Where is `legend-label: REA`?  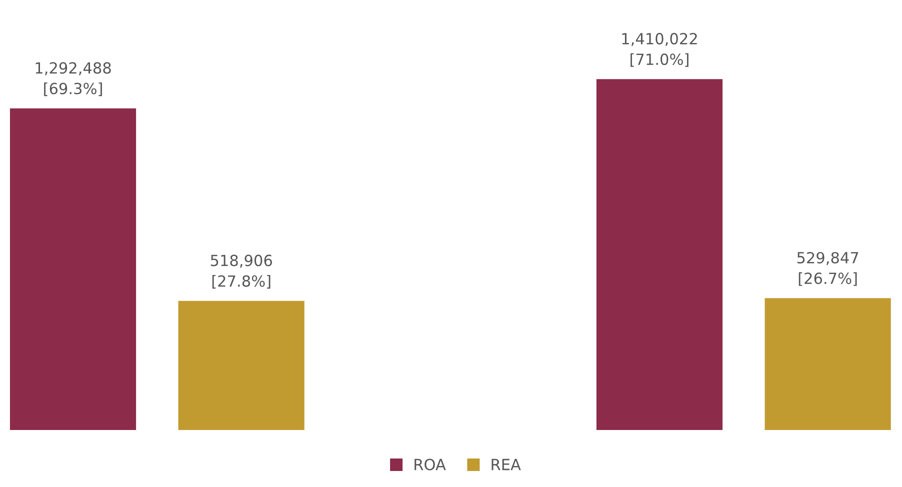
legend-label: REA is located at coordinates (506, 464).